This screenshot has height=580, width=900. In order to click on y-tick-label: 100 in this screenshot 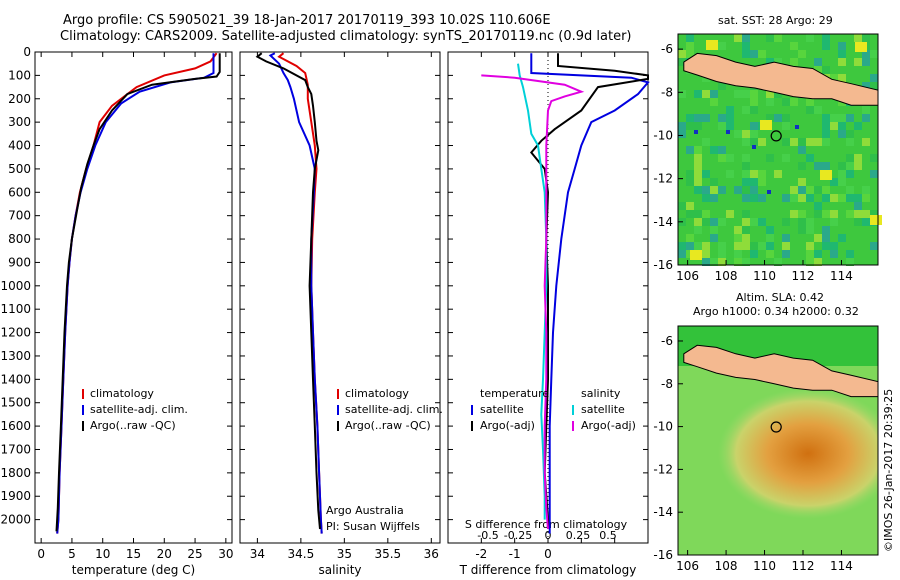, I will do `click(19, 75)`.